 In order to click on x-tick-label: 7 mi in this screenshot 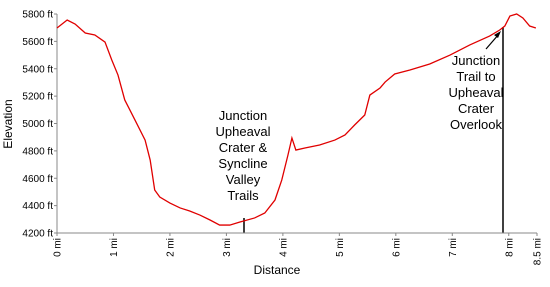, I will do `click(453, 247)`.